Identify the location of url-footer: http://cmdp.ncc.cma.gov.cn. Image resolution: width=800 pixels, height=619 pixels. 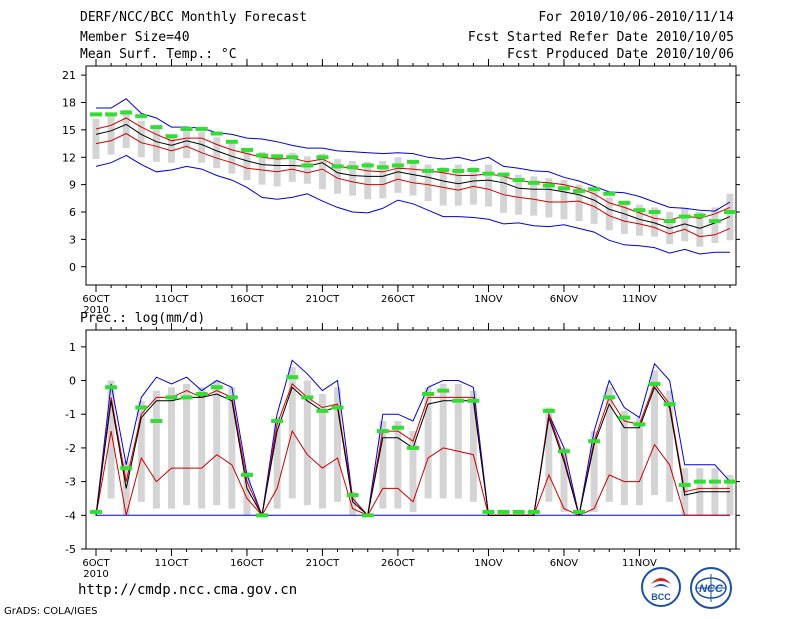
(188, 590).